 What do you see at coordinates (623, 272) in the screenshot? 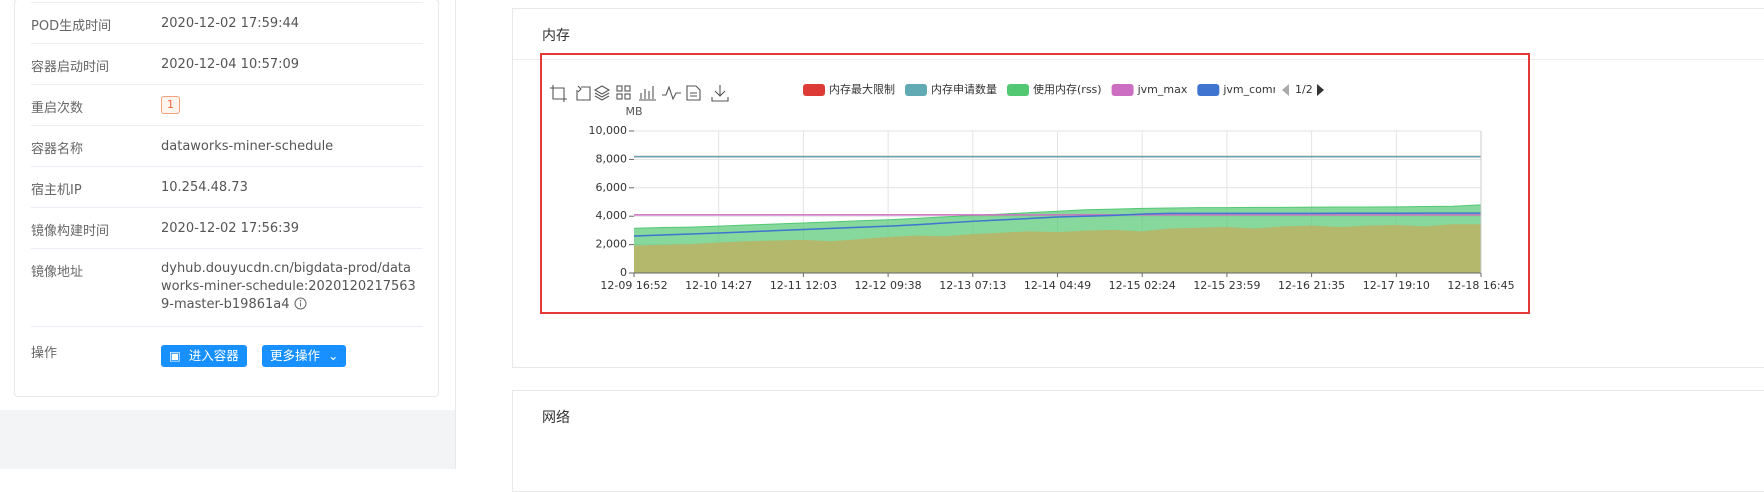
I see `y-tick-label: 0` at bounding box center [623, 272].